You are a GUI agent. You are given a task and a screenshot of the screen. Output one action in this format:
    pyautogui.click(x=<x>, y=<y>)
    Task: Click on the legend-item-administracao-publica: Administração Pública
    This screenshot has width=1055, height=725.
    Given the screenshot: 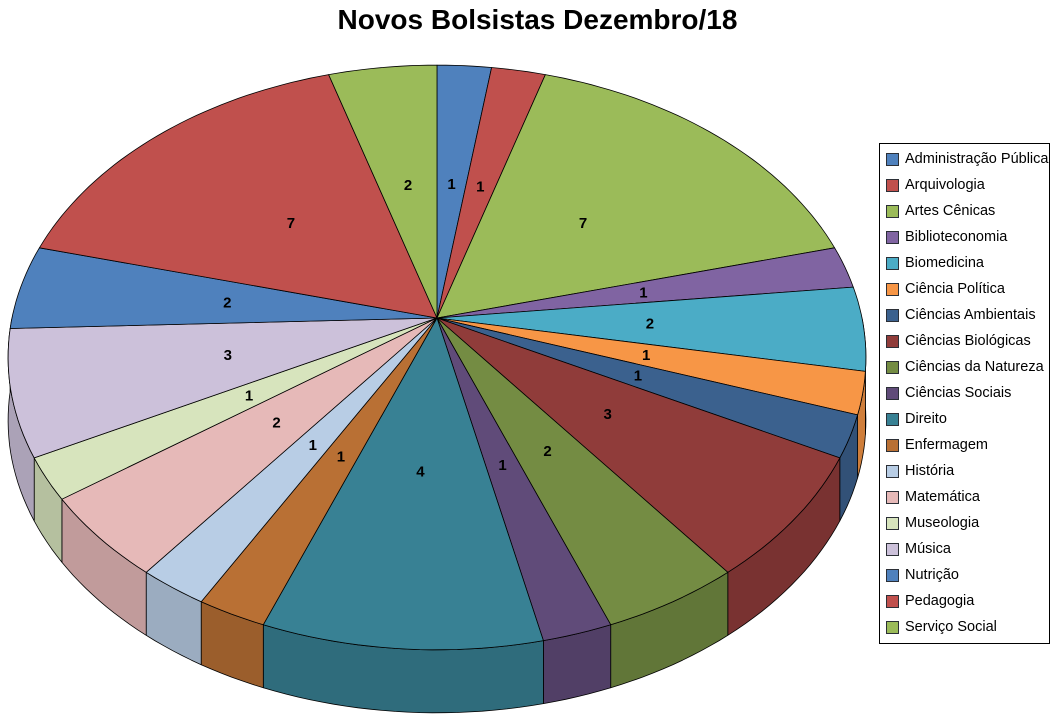 What is the action you would take?
    pyautogui.click(x=967, y=159)
    